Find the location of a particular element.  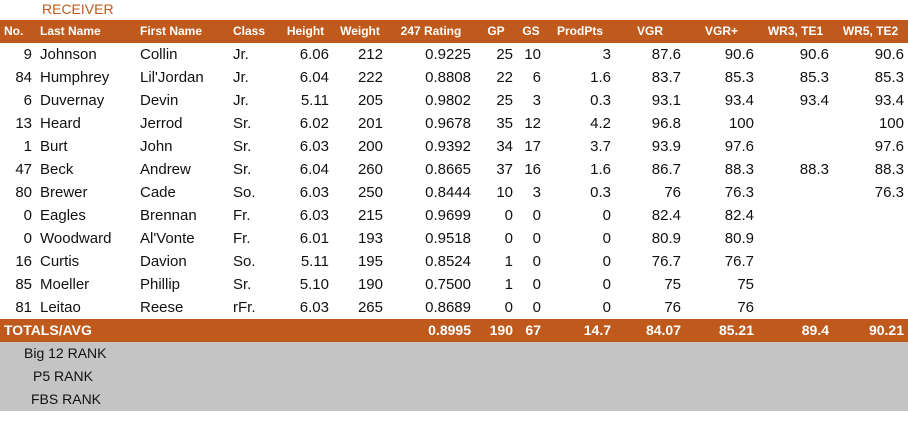

cell-247-rating: 0.7500 is located at coordinates (448, 284).